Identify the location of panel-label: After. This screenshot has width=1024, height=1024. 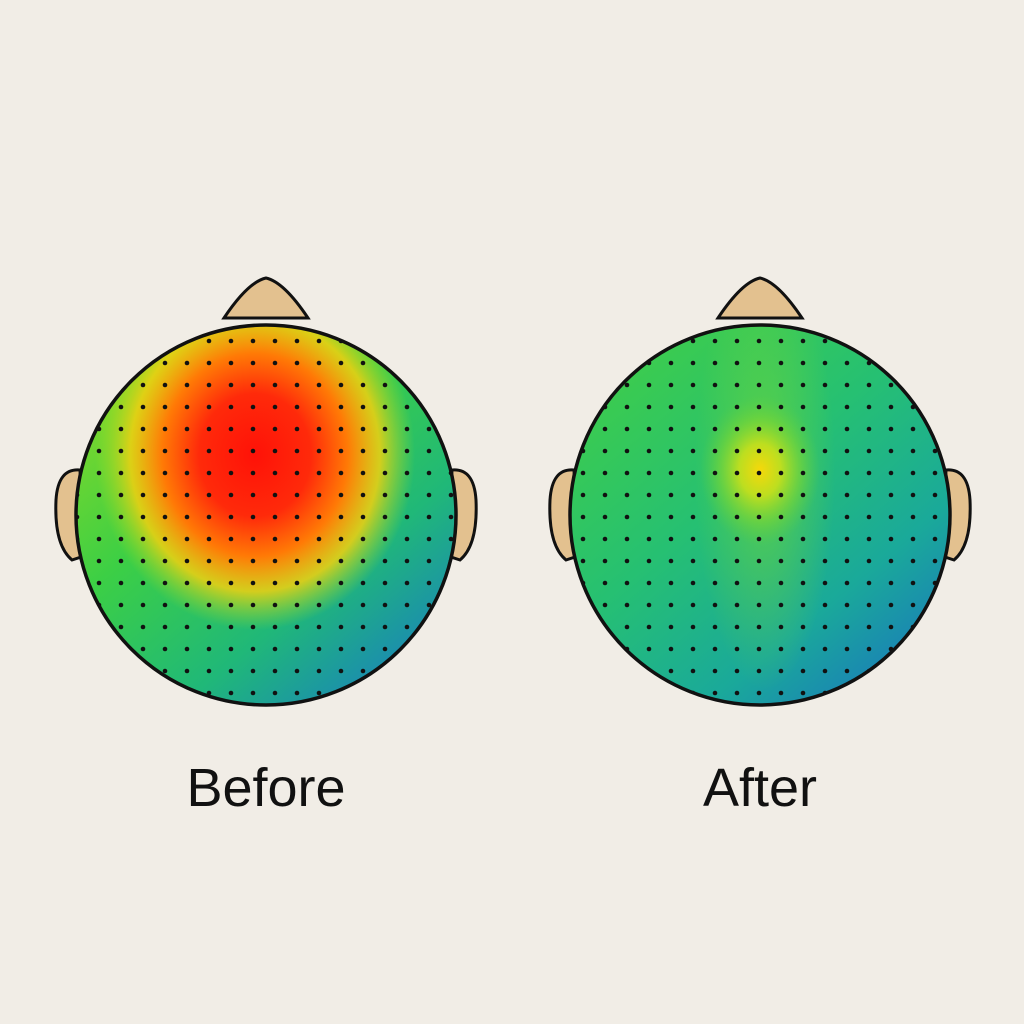
(760, 788).